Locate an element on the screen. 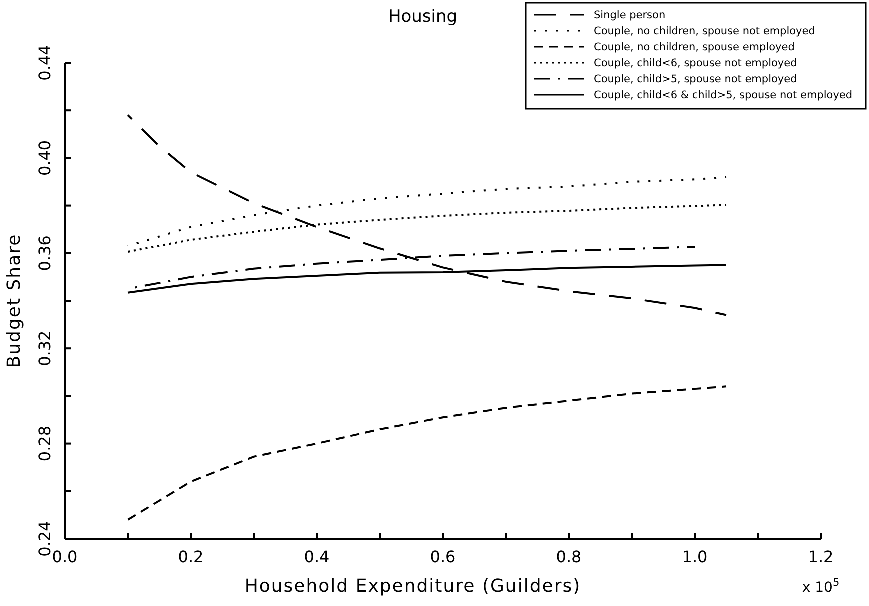 The width and height of the screenshot is (869, 606). legend-label: Single person is located at coordinates (630, 16).